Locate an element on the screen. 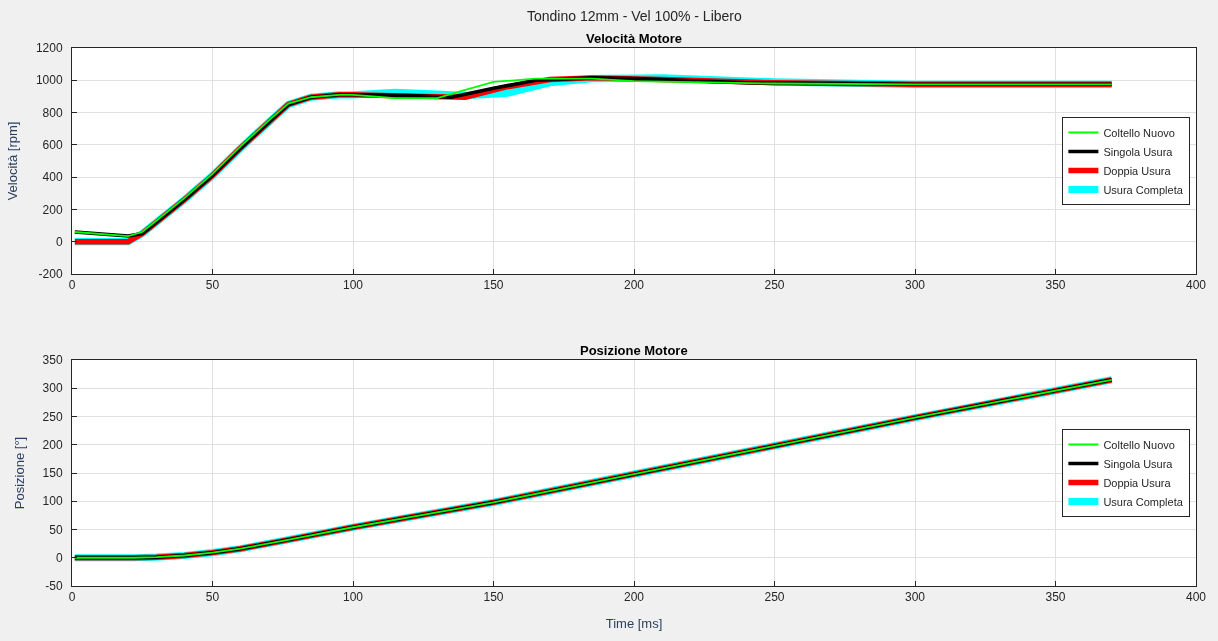  y-tick-label: 300 is located at coordinates (52, 388).